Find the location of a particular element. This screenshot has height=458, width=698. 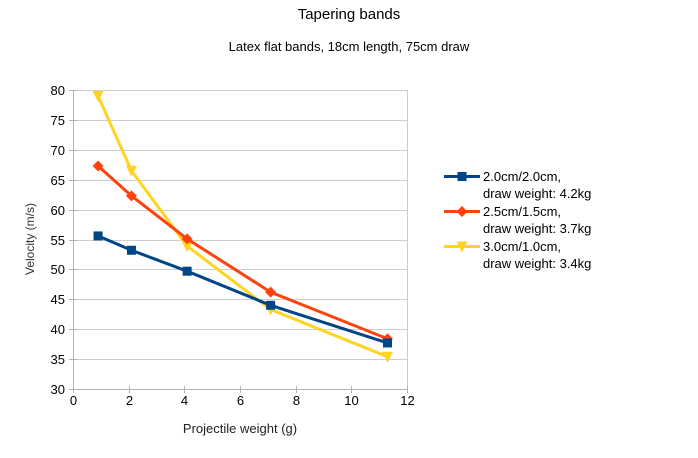

square-legend-icon is located at coordinates (462, 176).